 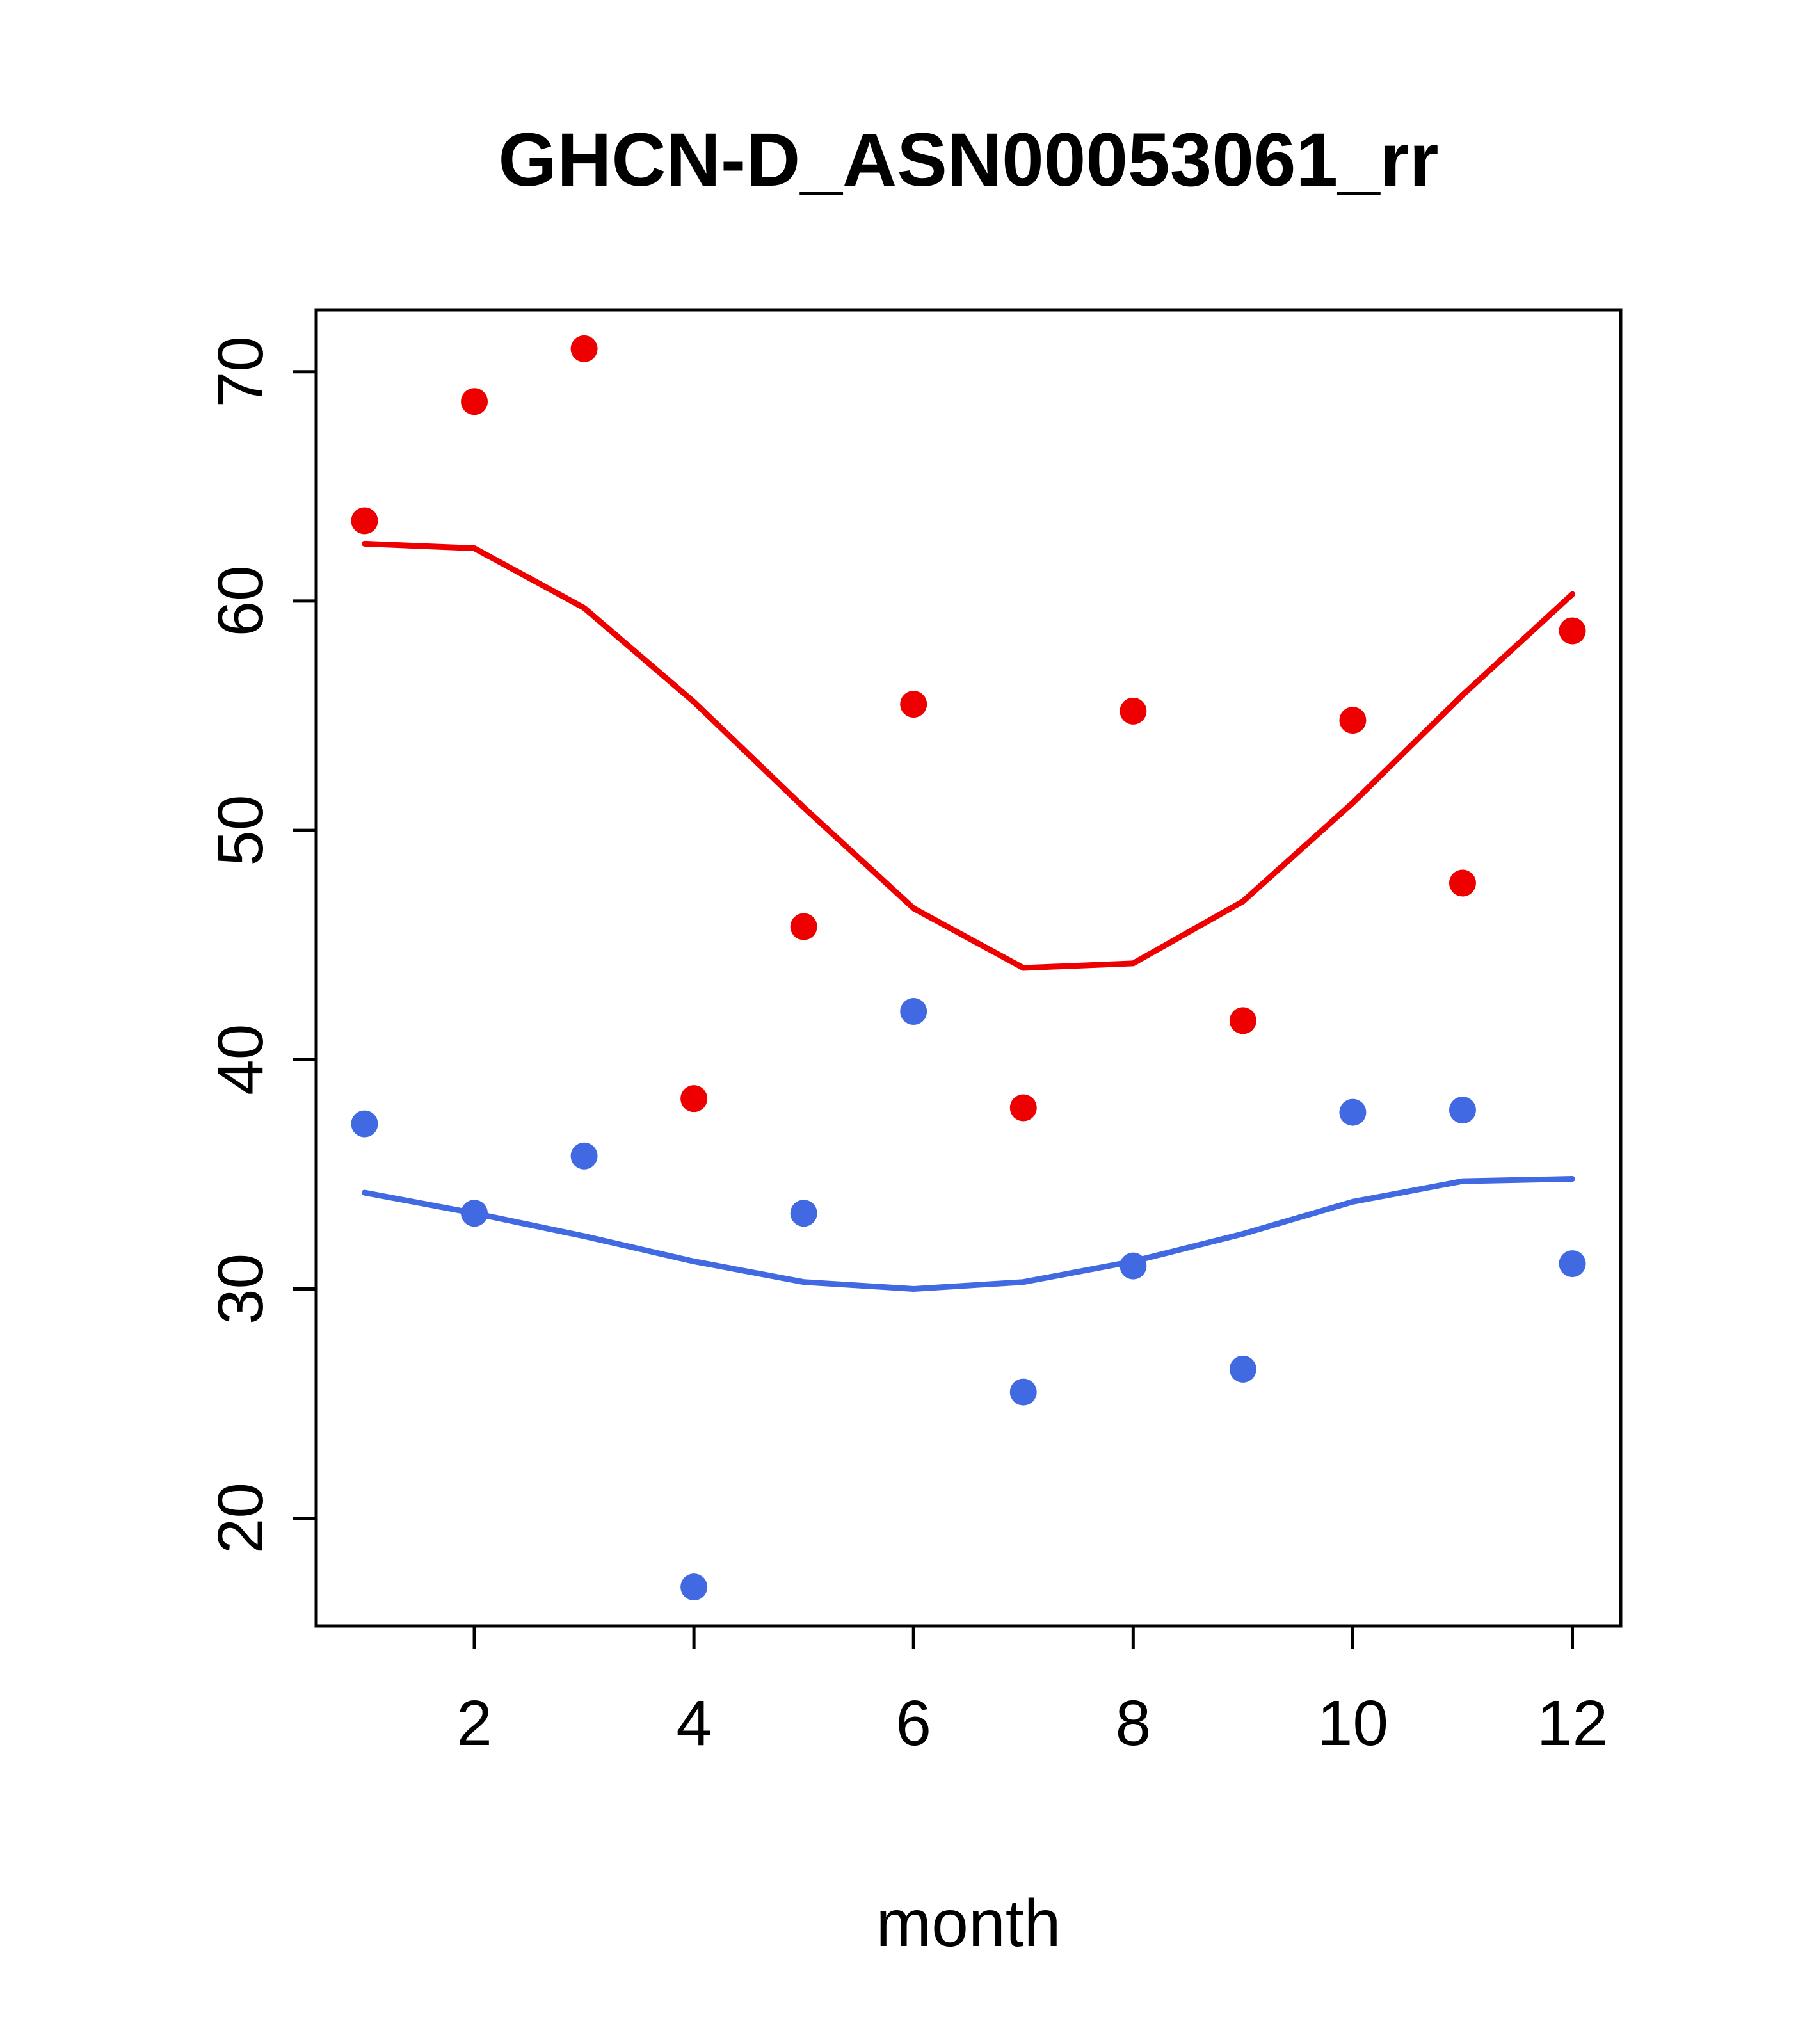 I want to click on red-smooth-line, so click(x=968, y=755).